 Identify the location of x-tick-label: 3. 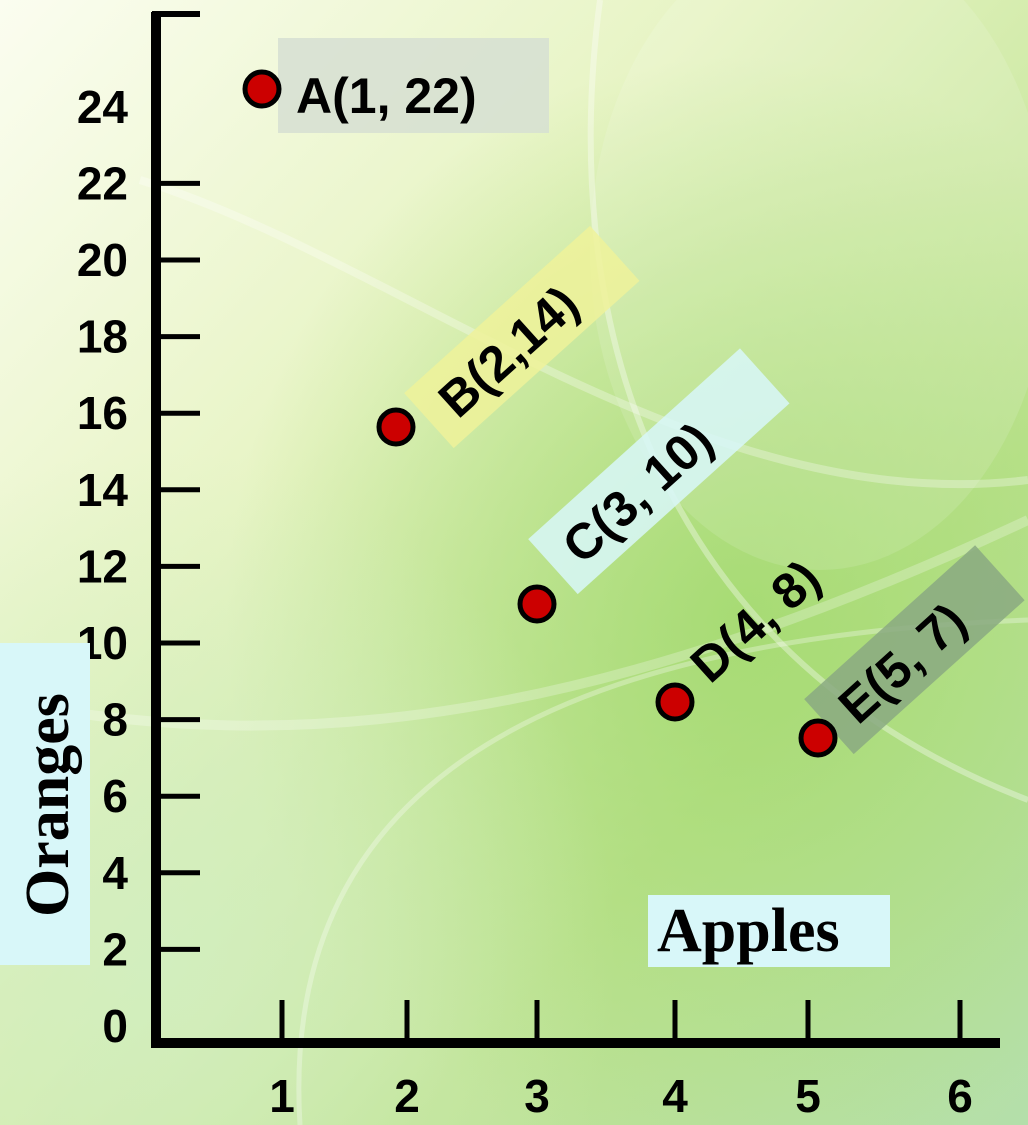
(537, 1096).